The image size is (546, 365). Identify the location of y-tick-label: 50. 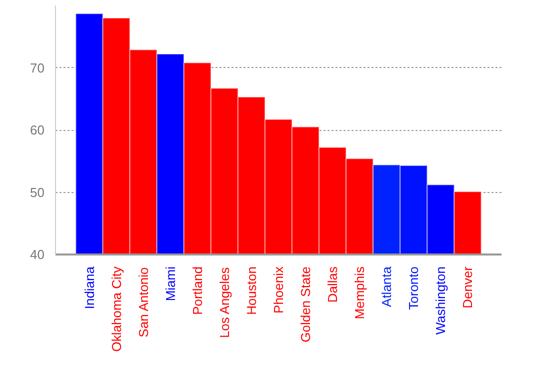
(37, 192).